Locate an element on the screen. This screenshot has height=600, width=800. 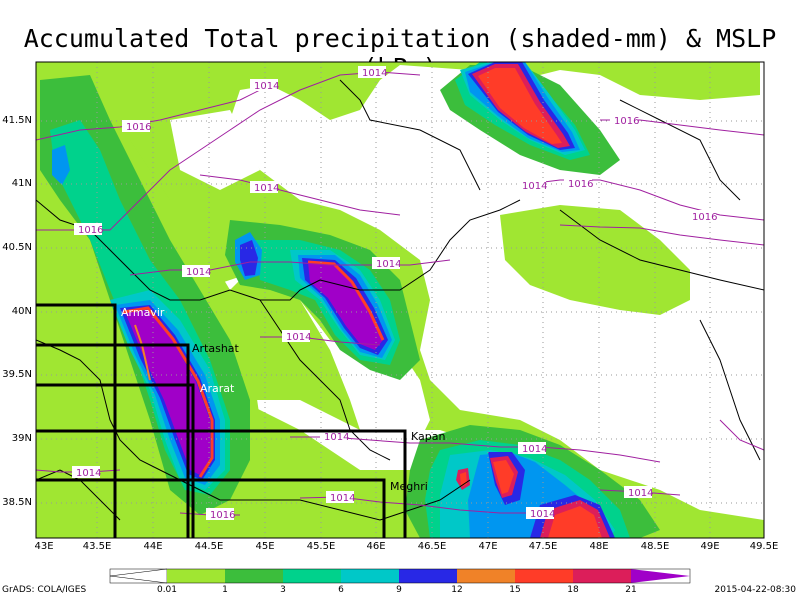
colorbar-label: 21 is located at coordinates (631, 590).